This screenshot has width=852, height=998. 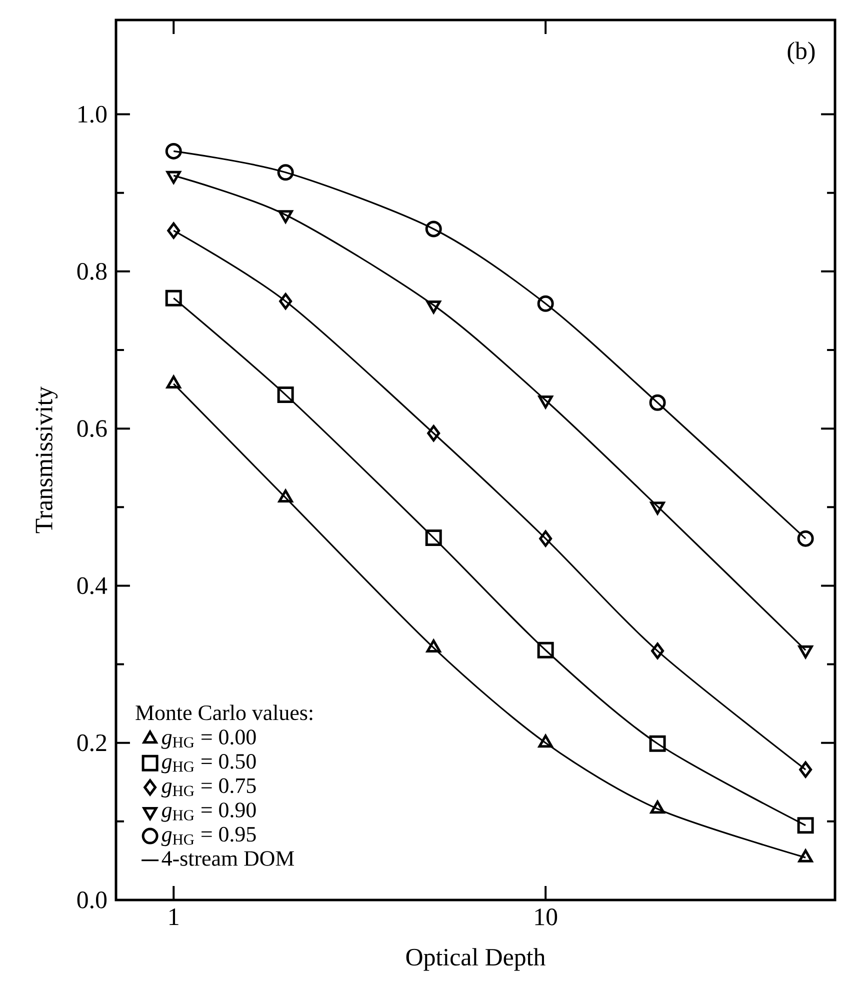 What do you see at coordinates (208, 788) in the screenshot?
I see `legend-label: g$_{HG}$ = 0.75` at bounding box center [208, 788].